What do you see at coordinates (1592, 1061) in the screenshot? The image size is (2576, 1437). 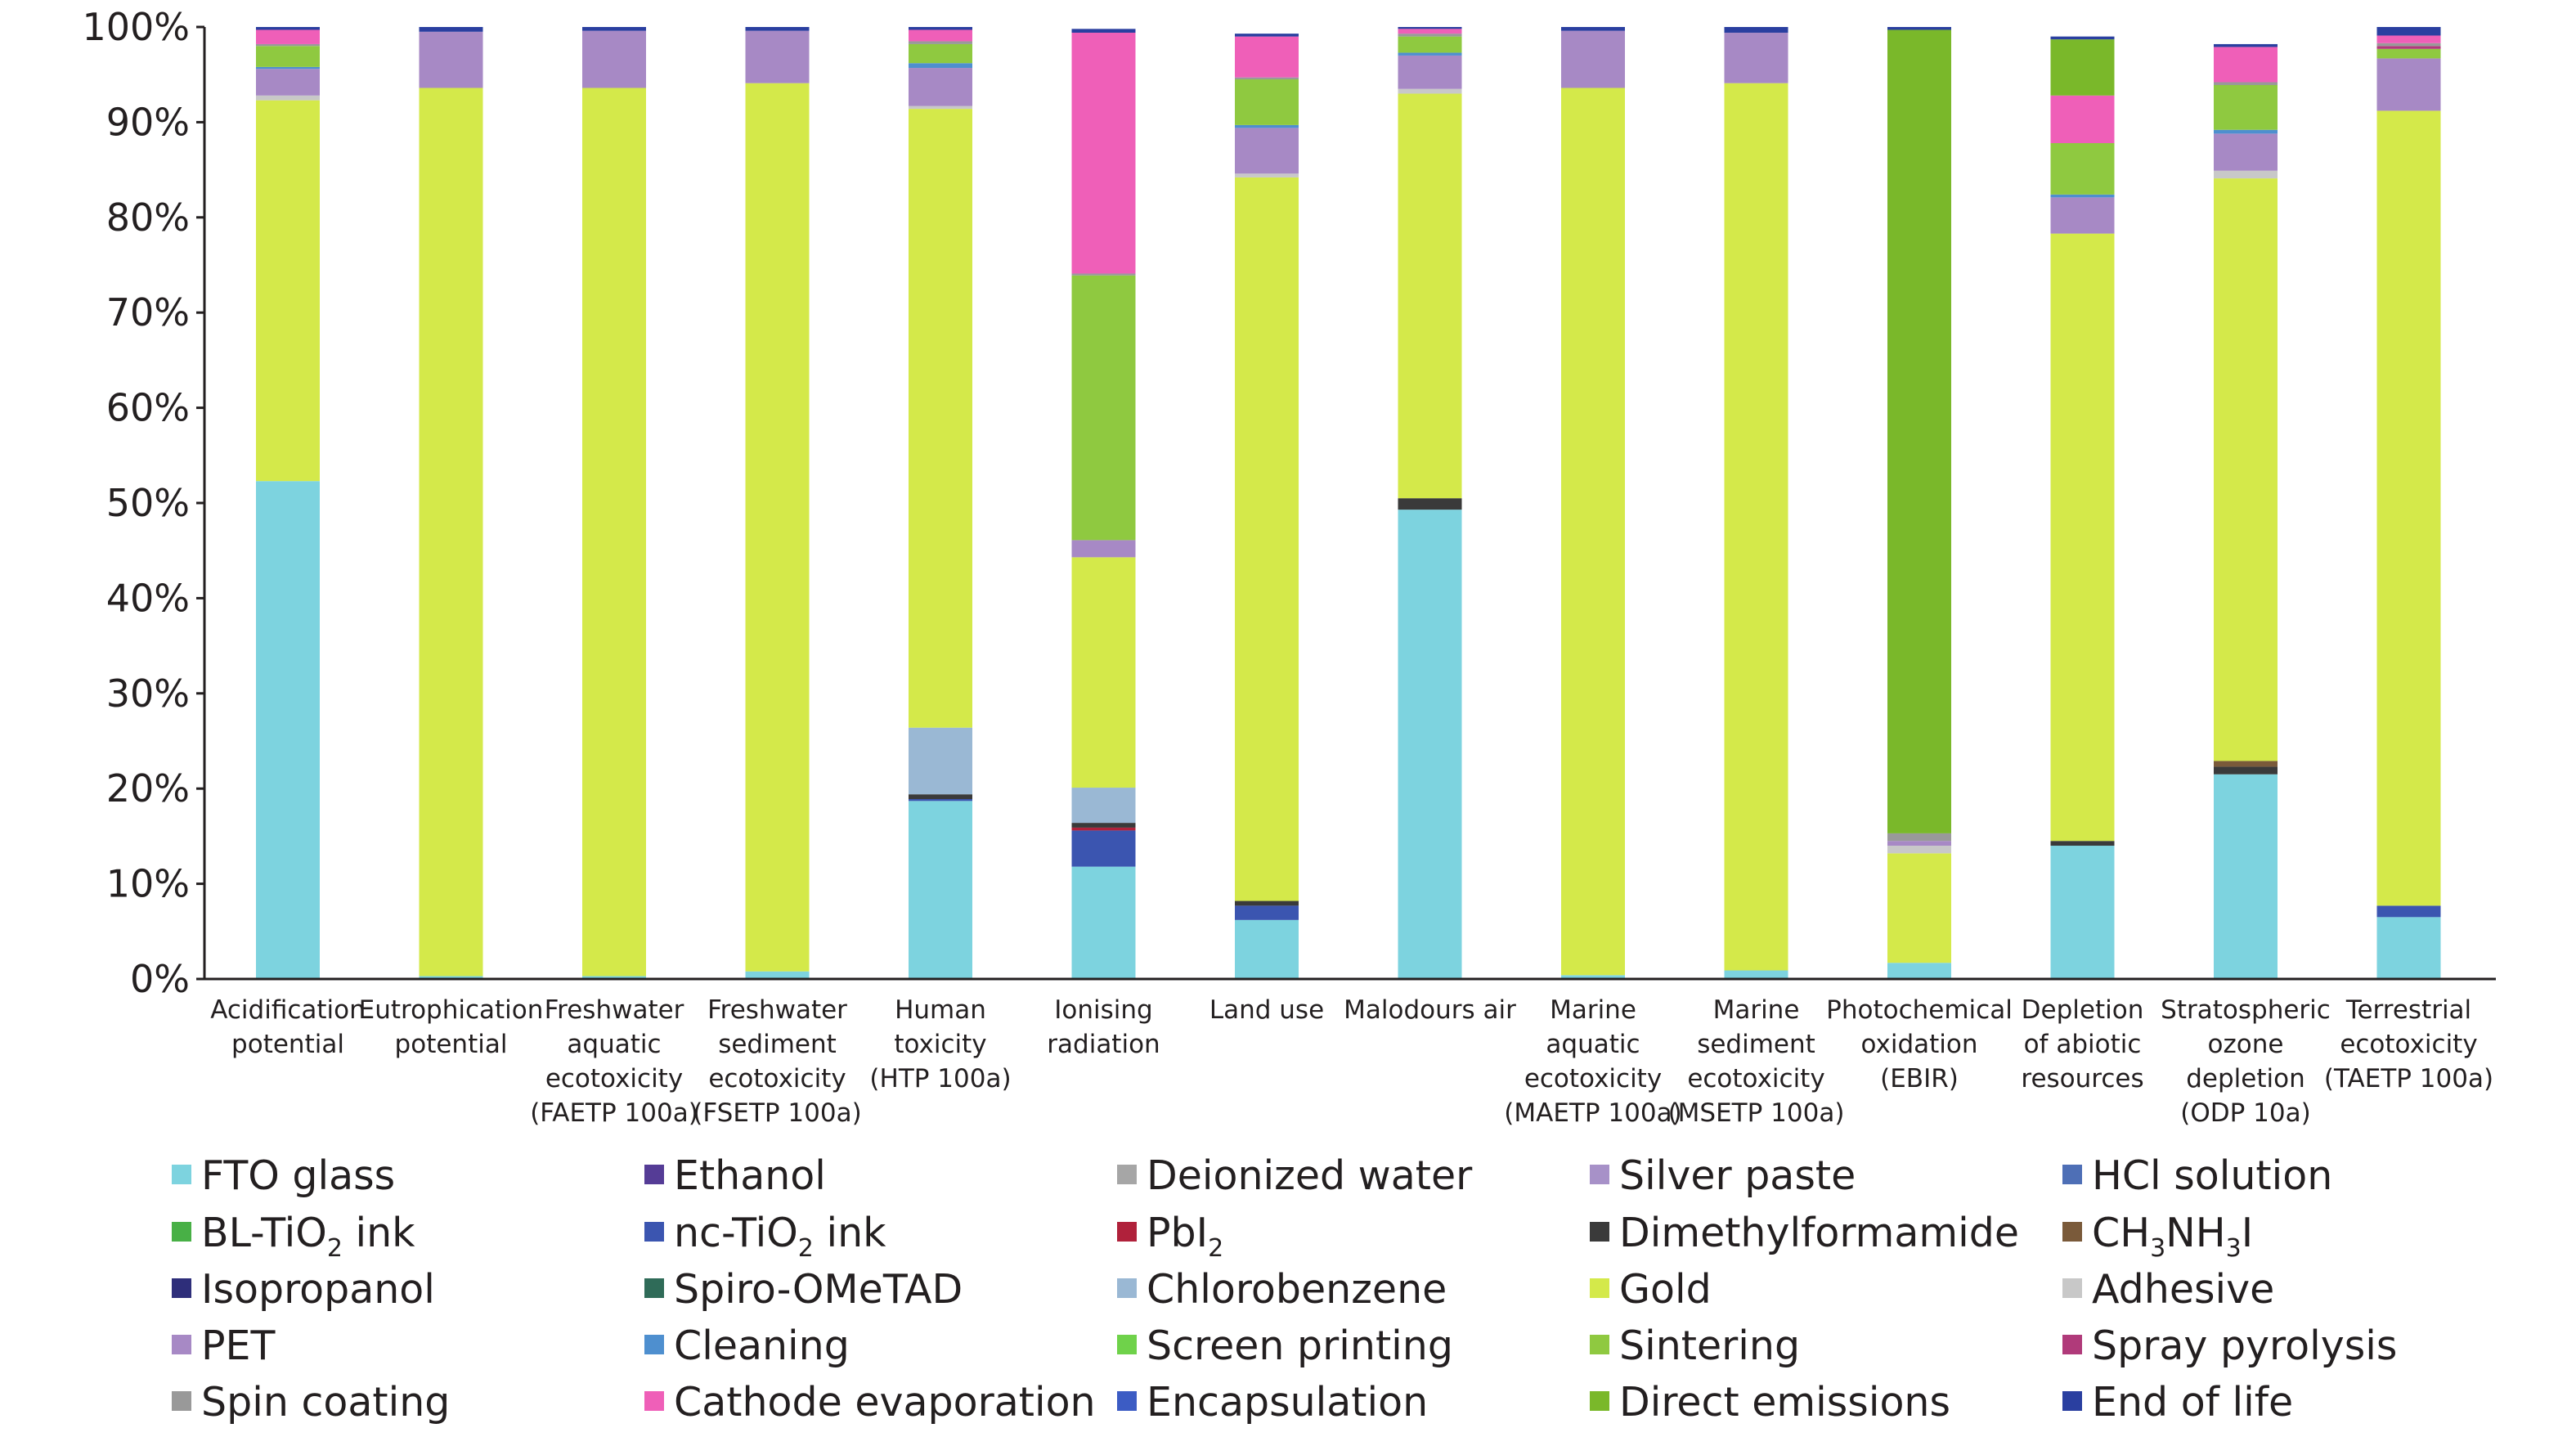 I see `x-tick-label: Marine aquatic ecotoxicity (MAETP 100a)` at bounding box center [1592, 1061].